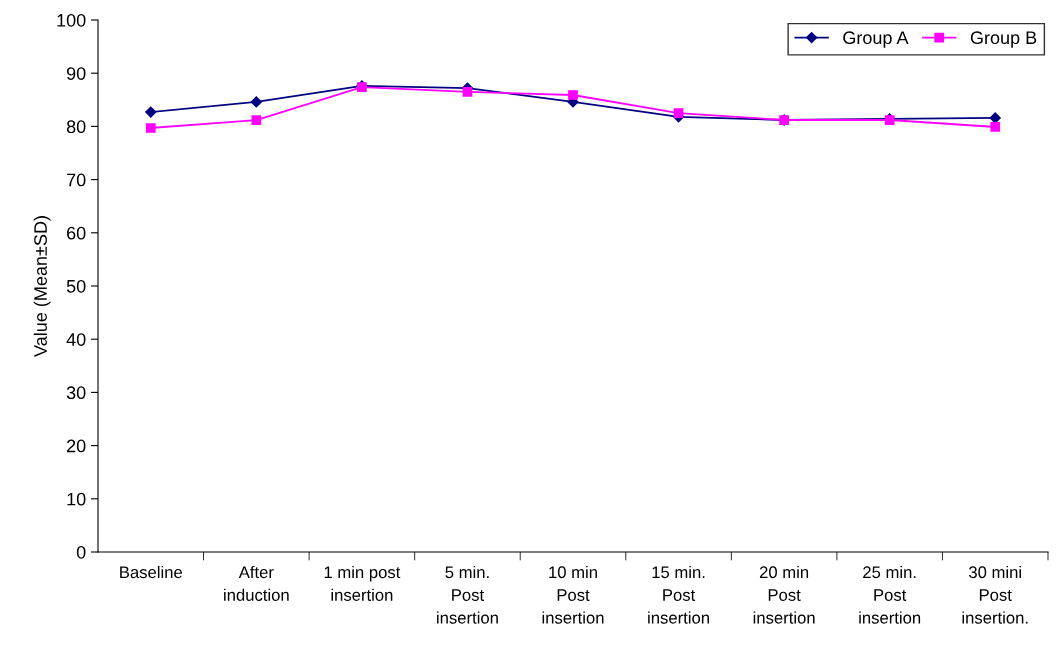  I want to click on y-axis-title: Value (Mean±SD), so click(42, 286).